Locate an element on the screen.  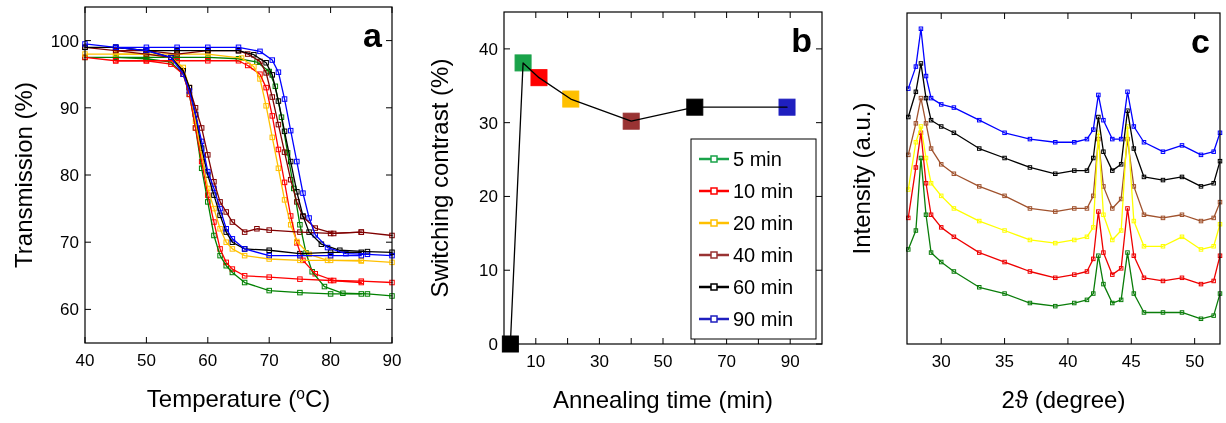
annotation: b is located at coordinates (801, 40).